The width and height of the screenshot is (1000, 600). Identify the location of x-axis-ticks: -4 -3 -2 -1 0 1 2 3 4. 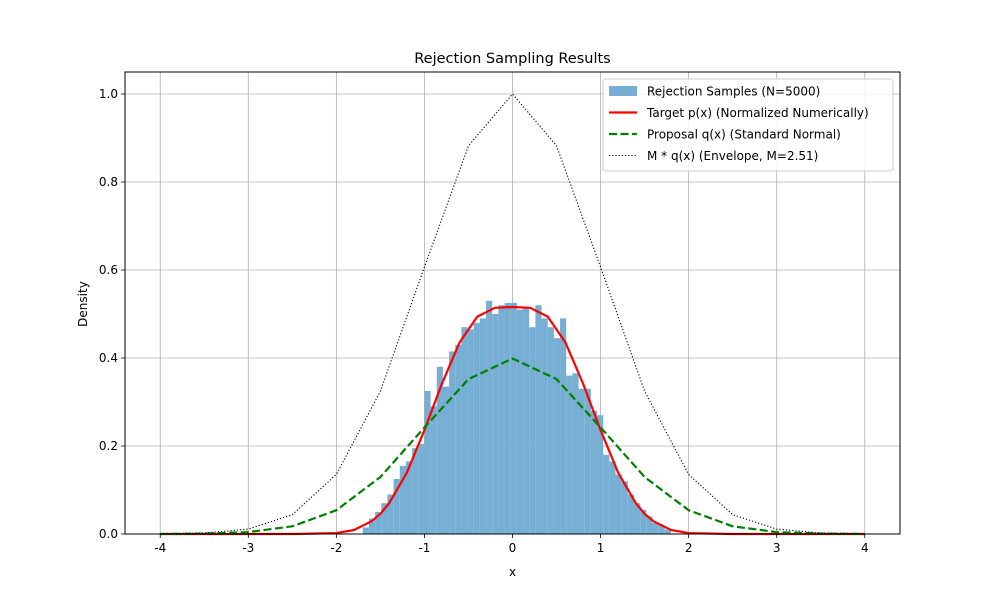
(511, 544).